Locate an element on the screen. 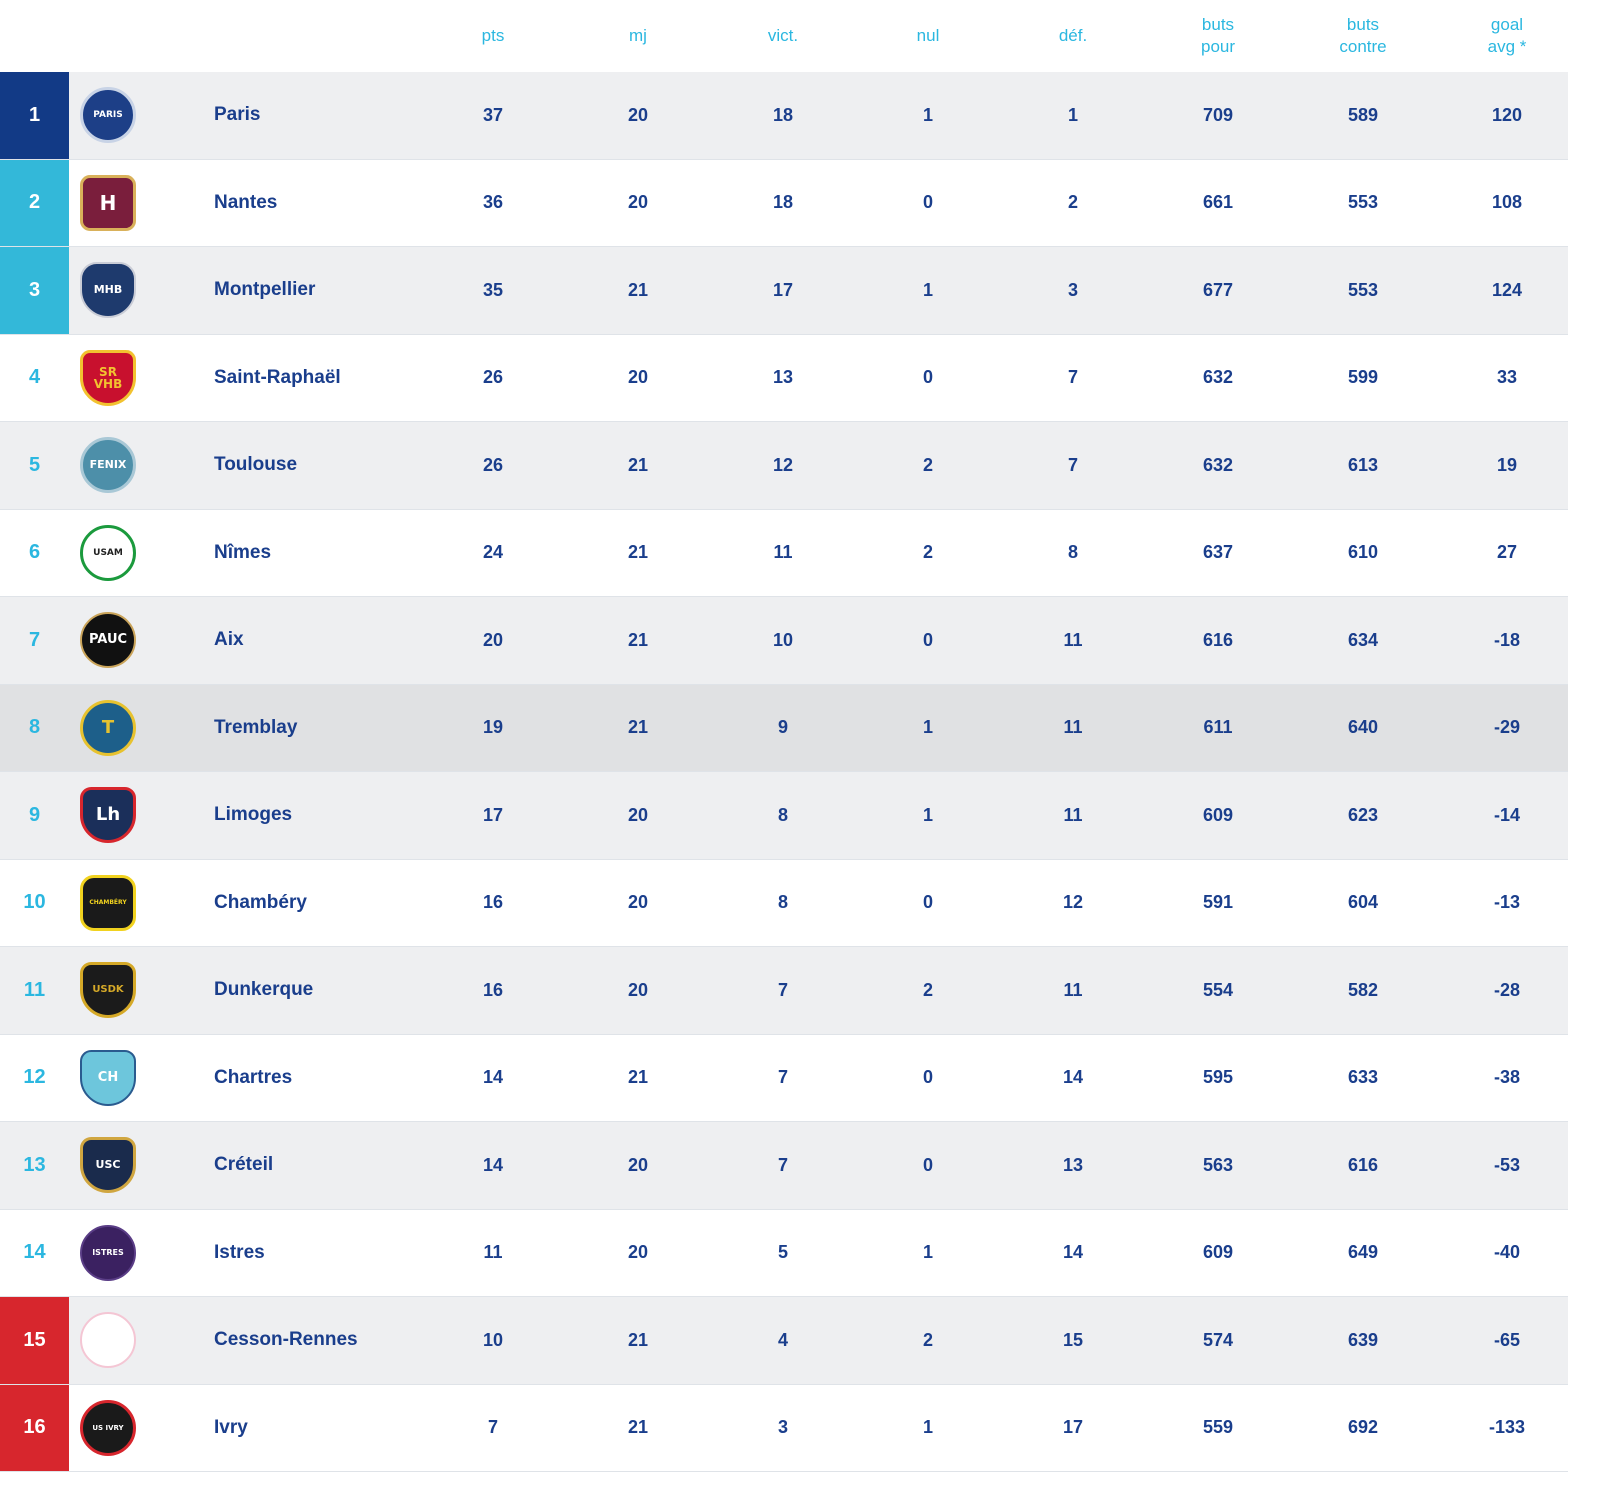  table-row: 4 SR VHB Saint-Raphaël 26 20 13 0 7 632 599 33 is located at coordinates (784, 378).